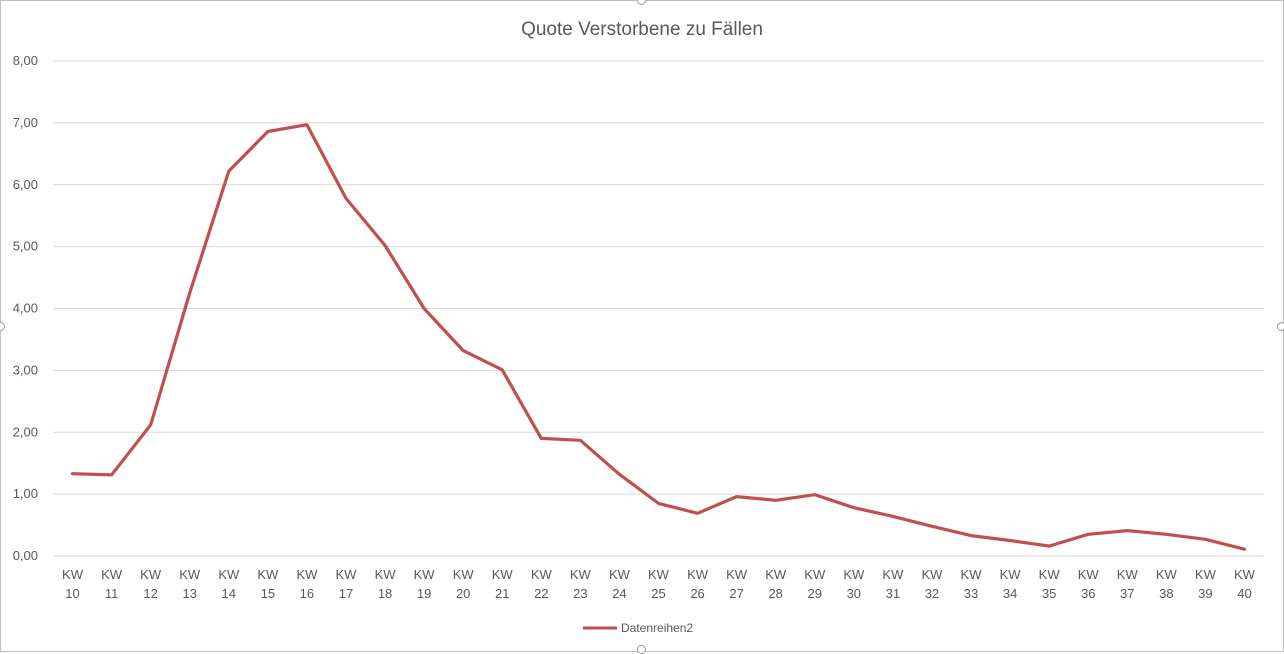 This screenshot has width=1284, height=654. I want to click on x-tick-label: KW 31, so click(893, 584).